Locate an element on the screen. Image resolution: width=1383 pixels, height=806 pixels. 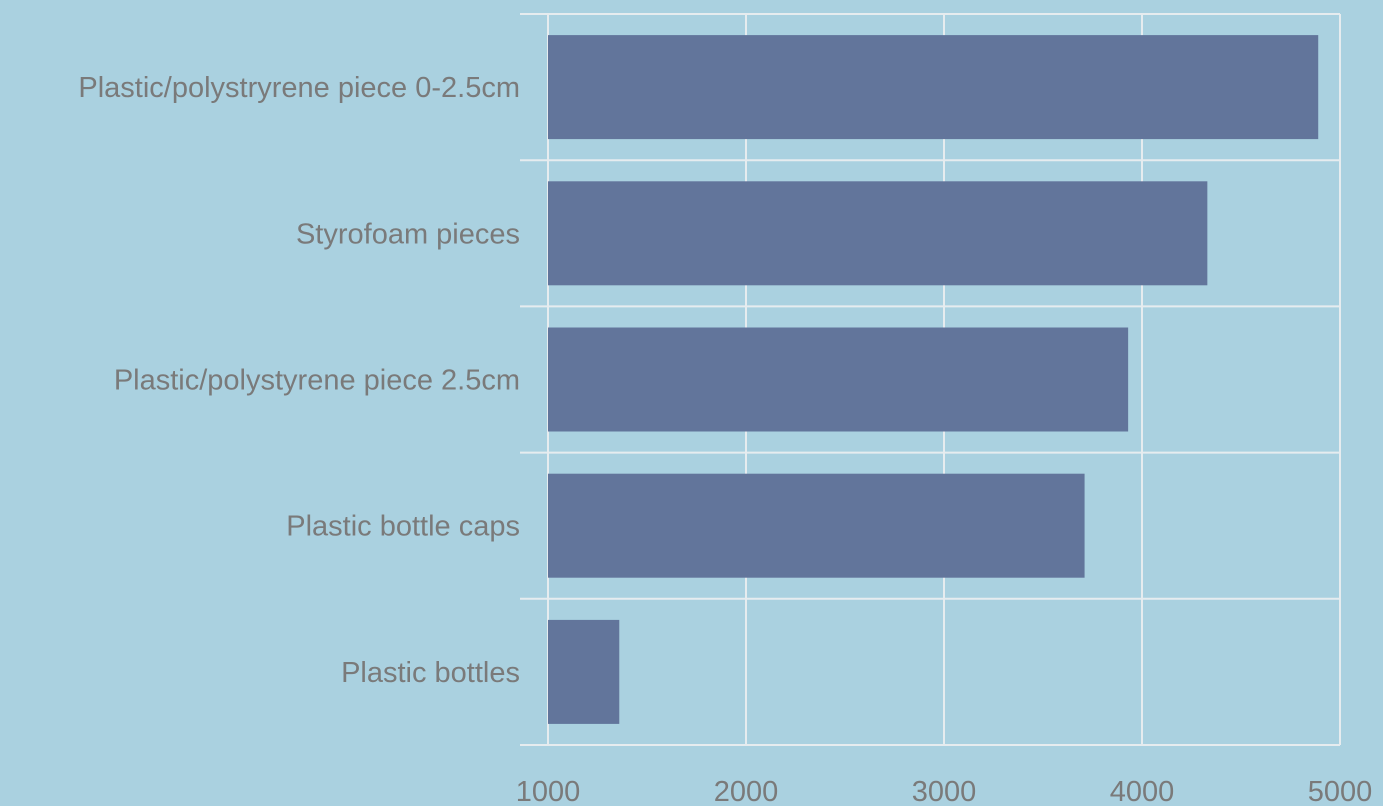
x-tick-label: 5000 is located at coordinates (1340, 791).